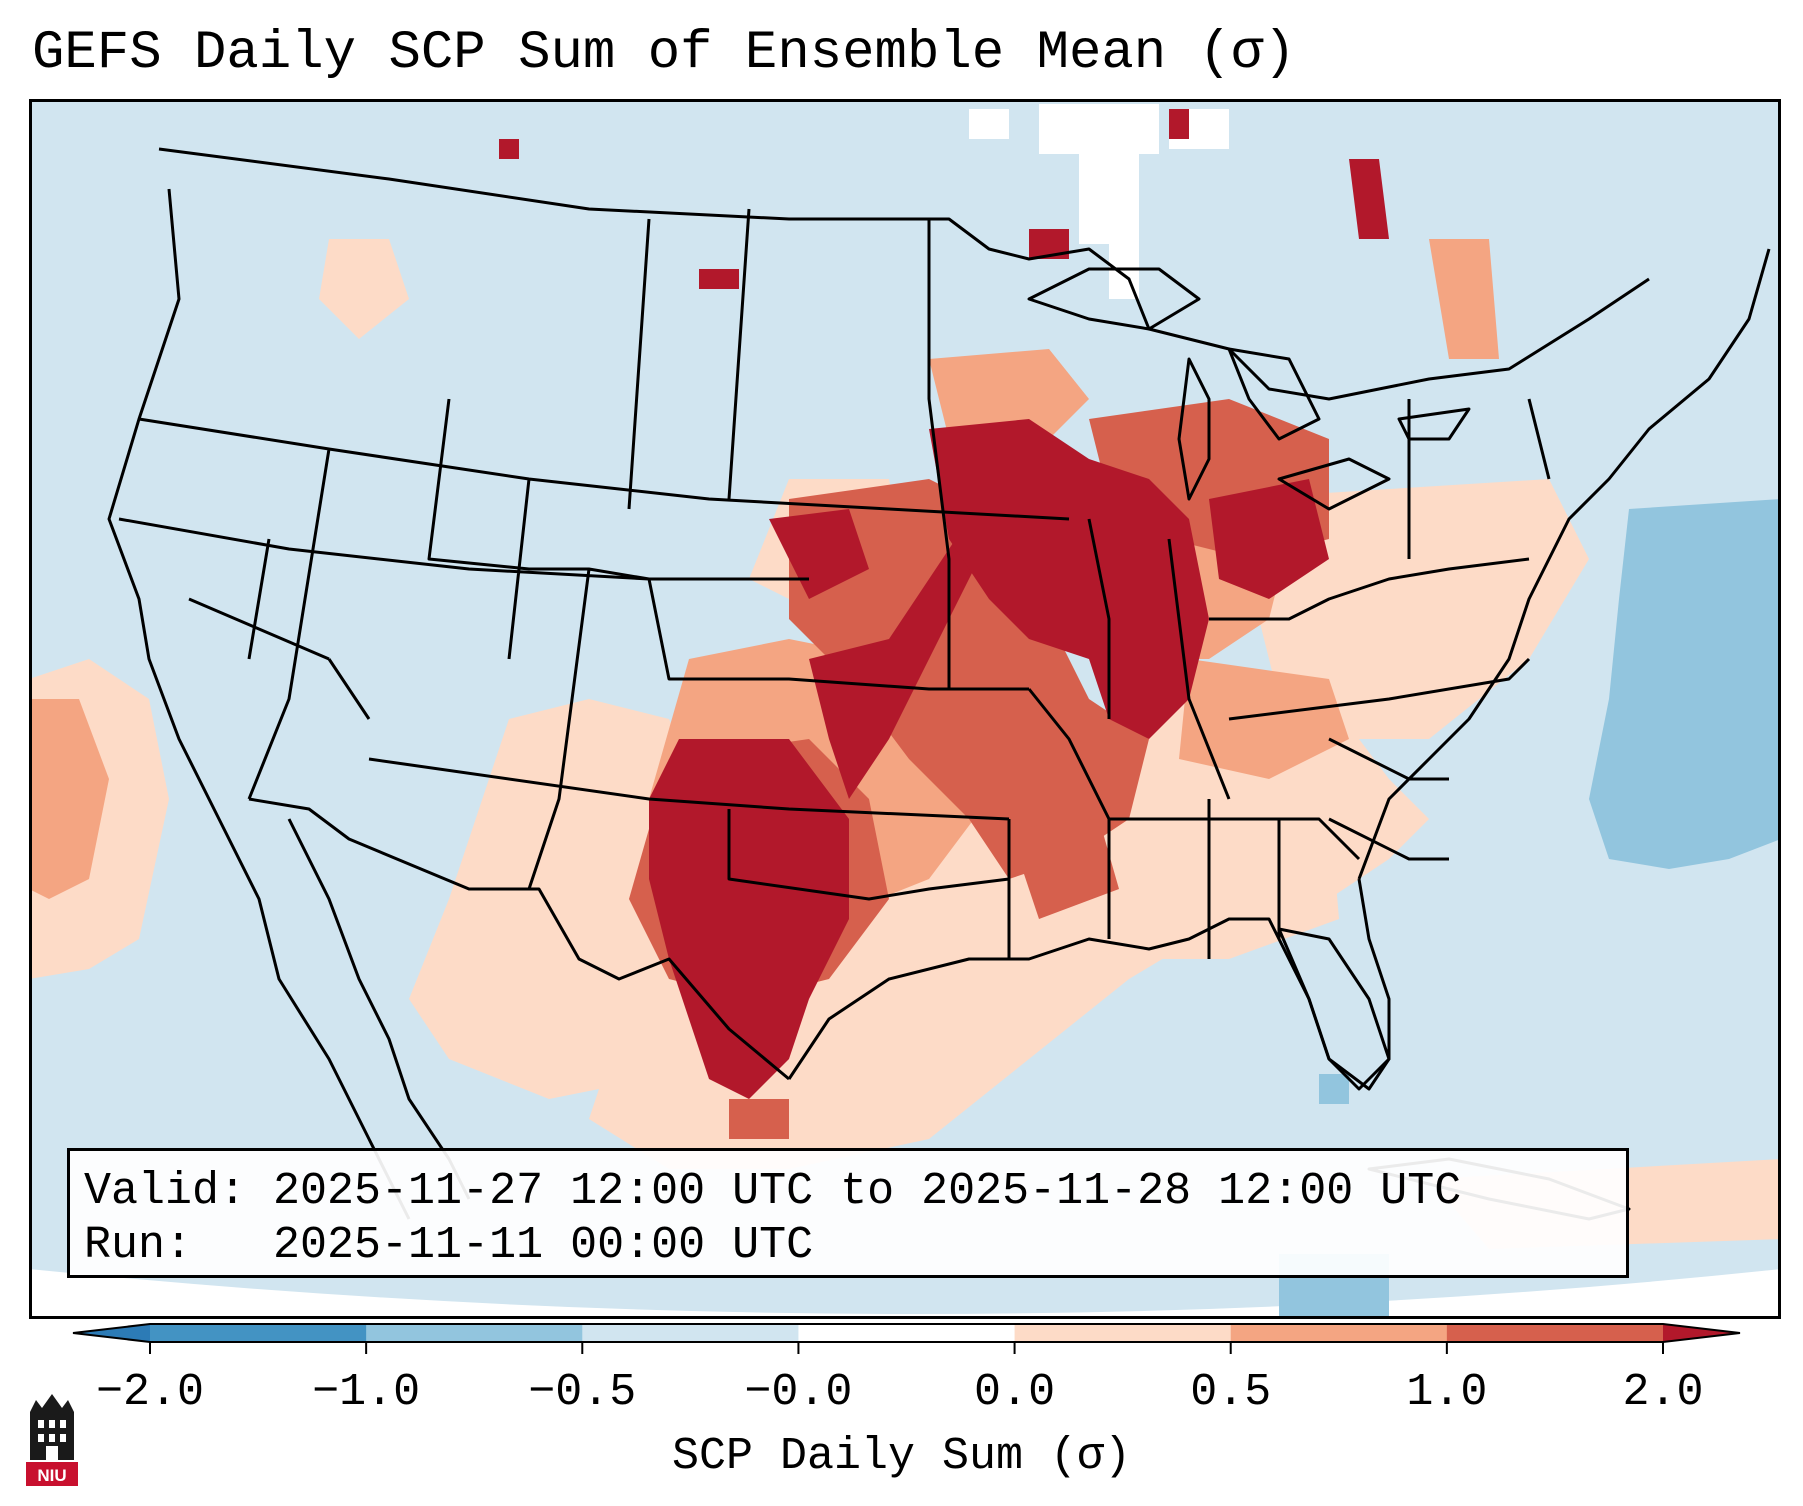  I want to click on us-canada-border, so click(904, 274).